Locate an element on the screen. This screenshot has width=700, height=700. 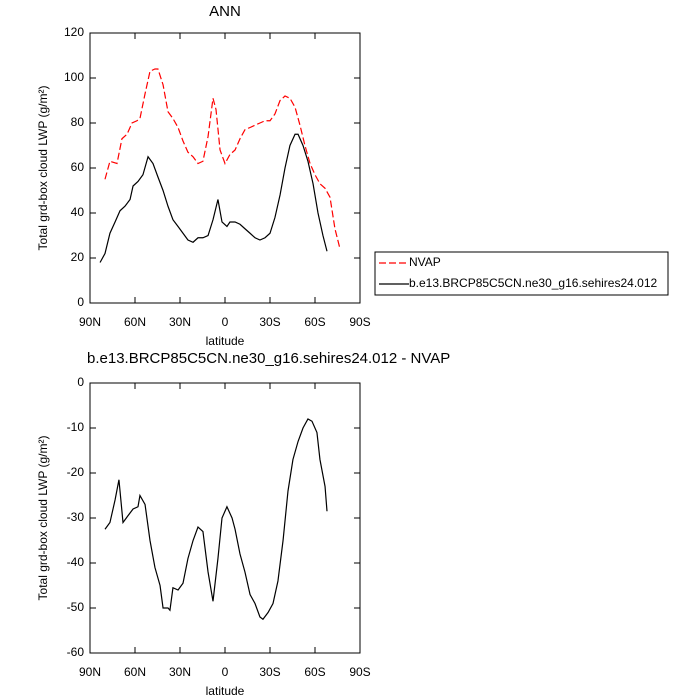
y-tick-label: 80 is located at coordinates (78, 122).